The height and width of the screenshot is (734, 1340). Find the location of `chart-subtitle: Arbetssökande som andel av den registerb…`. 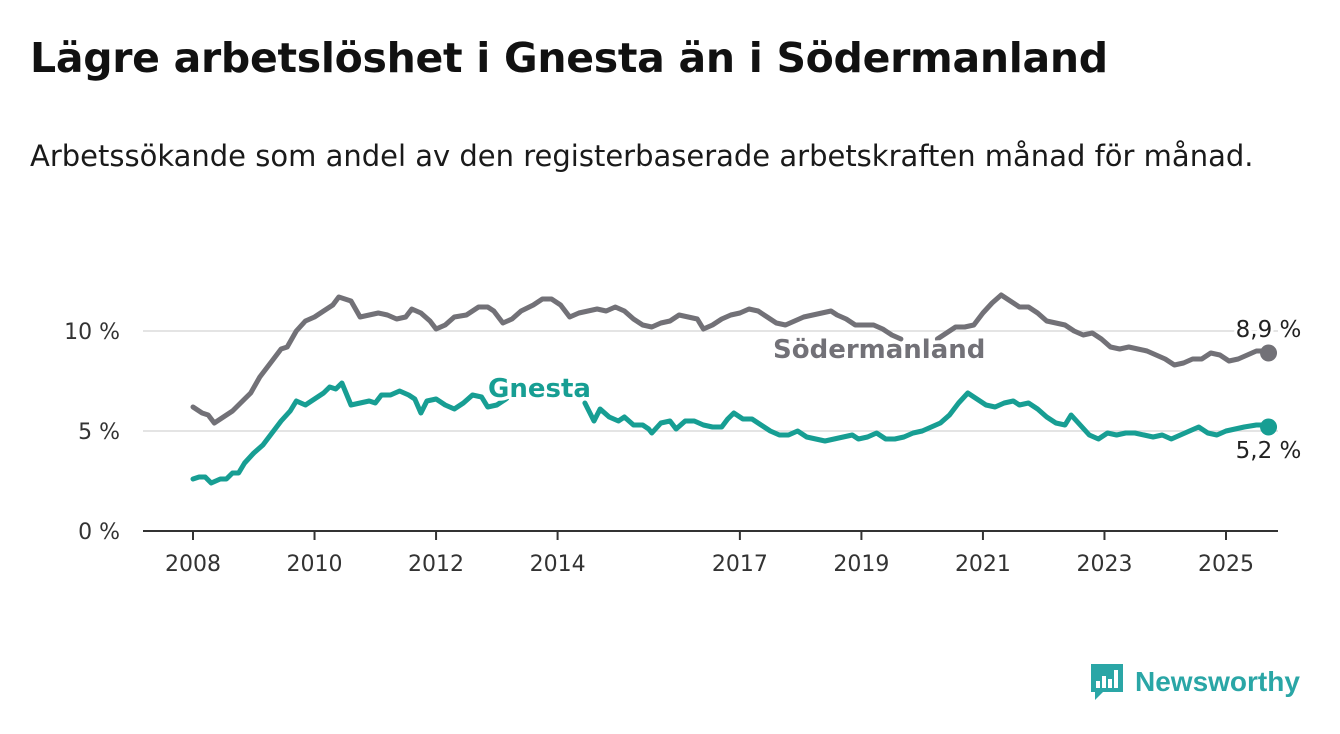

chart-subtitle: Arbetssökande som andel av den registerb… is located at coordinates (642, 156).